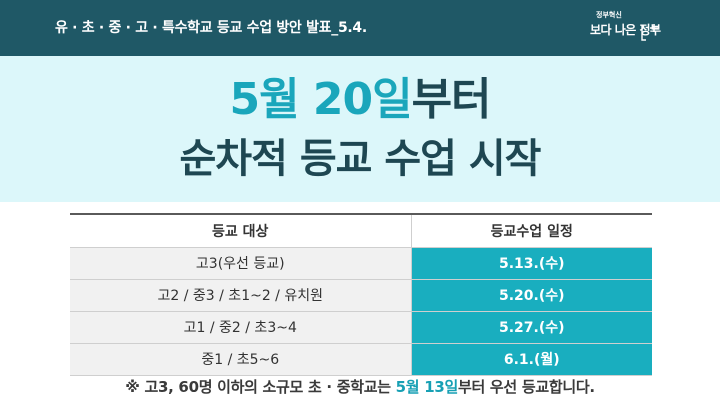 Image resolution: width=720 pixels, height=410 pixels. What do you see at coordinates (531, 263) in the screenshot?
I see `row-date-cell: 5.13.(수)` at bounding box center [531, 263].